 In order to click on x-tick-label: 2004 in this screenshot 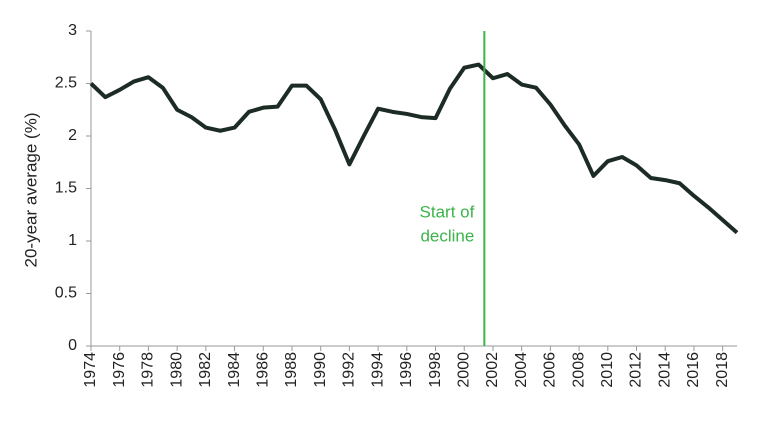, I will do `click(521, 370)`.